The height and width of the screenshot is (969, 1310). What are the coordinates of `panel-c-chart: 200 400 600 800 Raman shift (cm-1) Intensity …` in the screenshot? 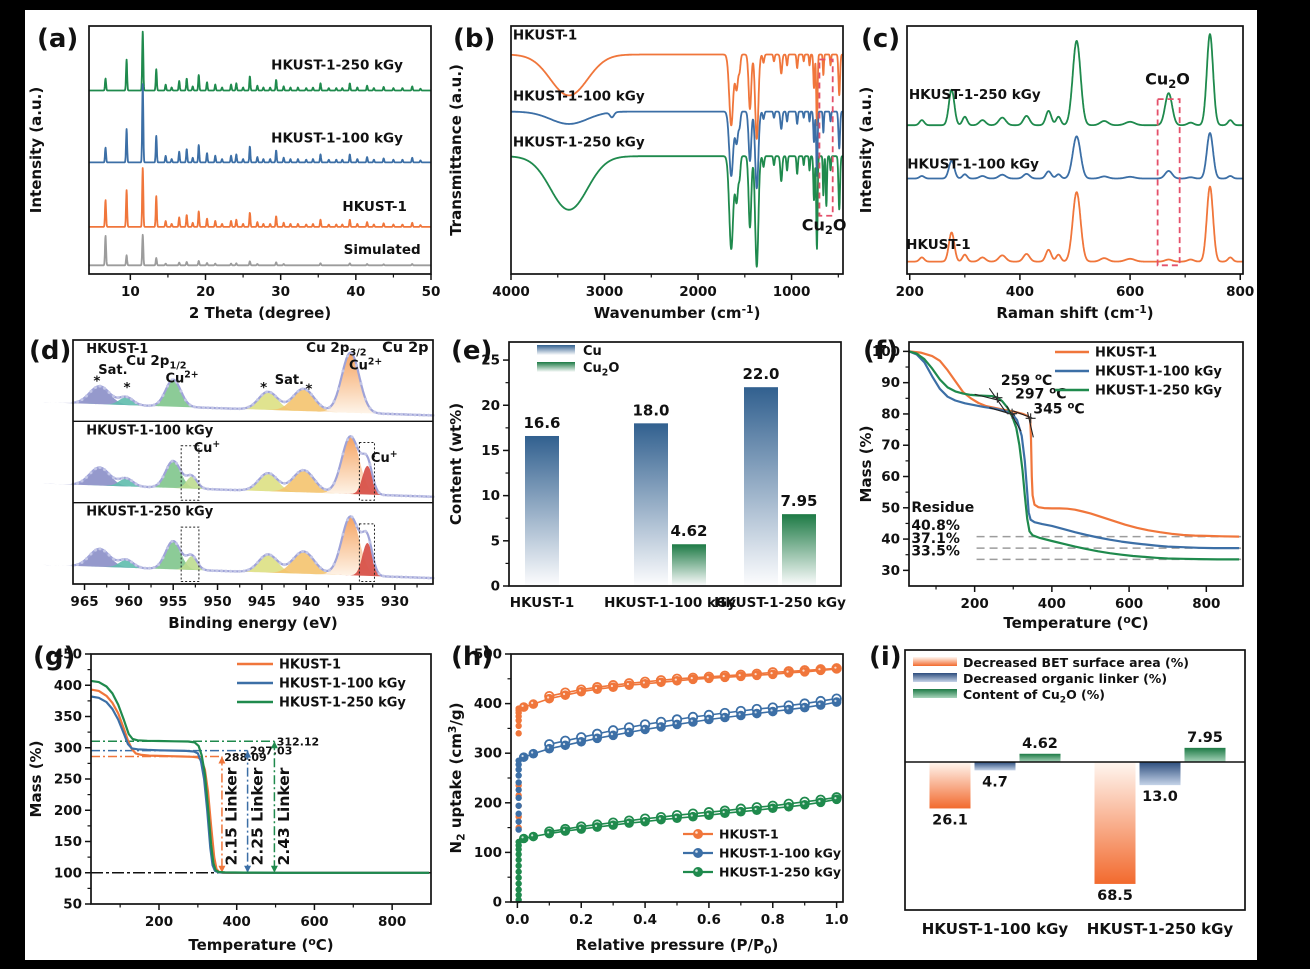 It's located at (1055, 173).